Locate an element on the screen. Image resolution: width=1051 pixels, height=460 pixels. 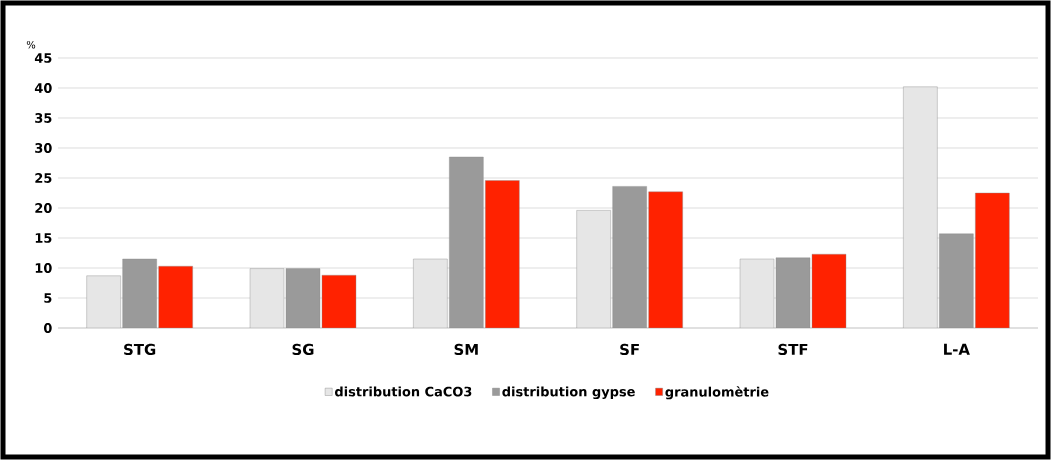
x-tick-label: SM is located at coordinates (466, 349).